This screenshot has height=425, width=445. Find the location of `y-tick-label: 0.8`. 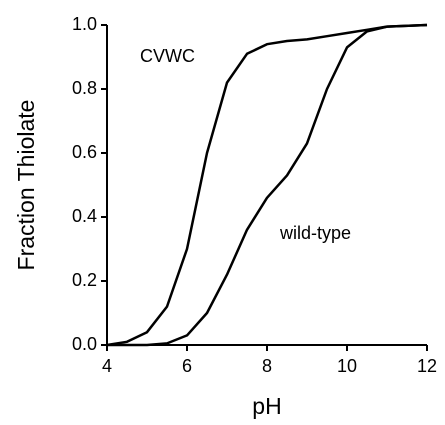

y-tick-label: 0.8 is located at coordinates (84, 88).